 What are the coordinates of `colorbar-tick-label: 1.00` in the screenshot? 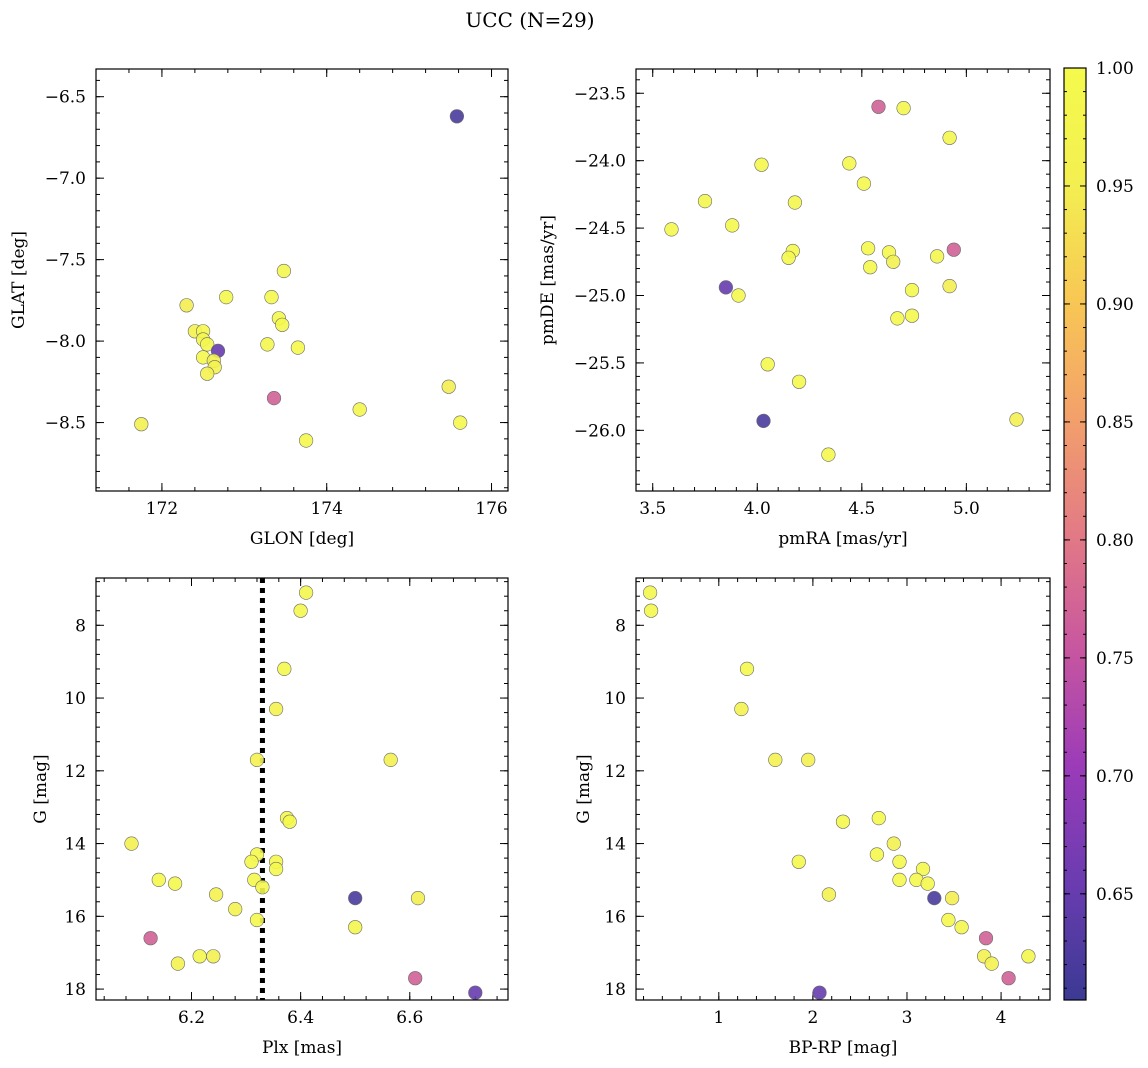 It's located at (1115, 69).